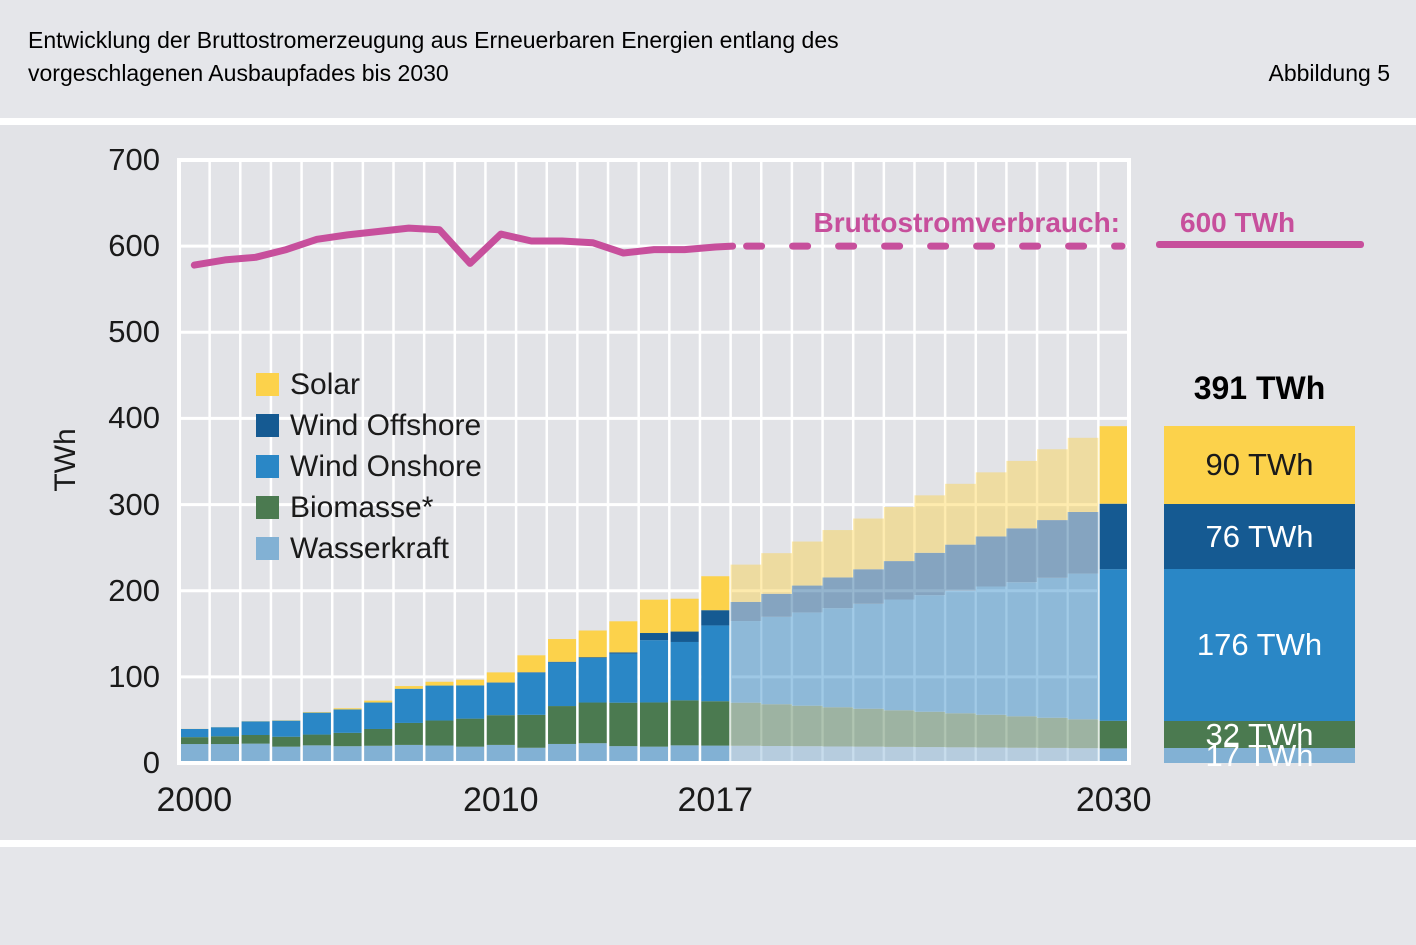  I want to click on y-tick-label: 400, so click(134, 418).